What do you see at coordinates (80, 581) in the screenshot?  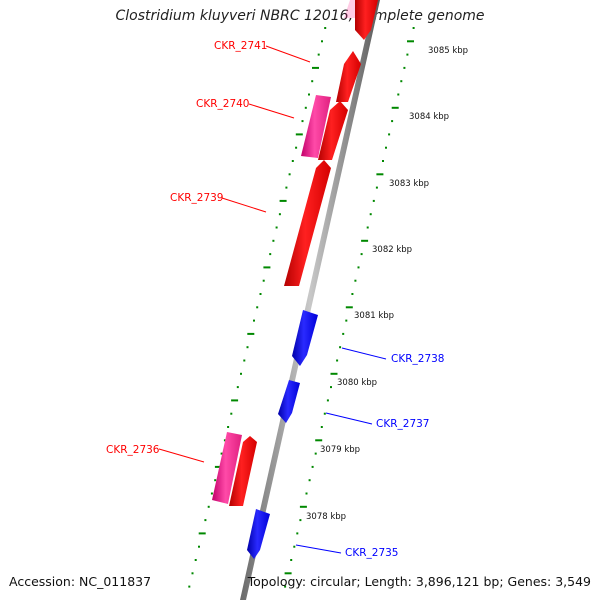 I see `accession-text: Accession: NC_011837` at bounding box center [80, 581].